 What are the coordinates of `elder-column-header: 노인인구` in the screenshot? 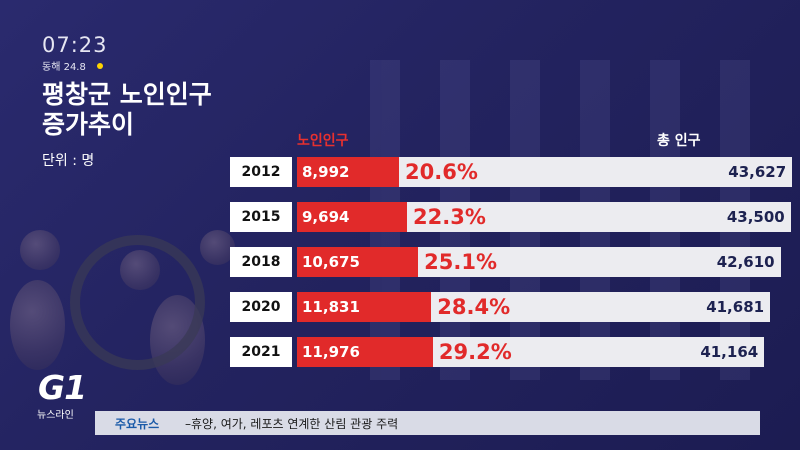 It's located at (323, 141).